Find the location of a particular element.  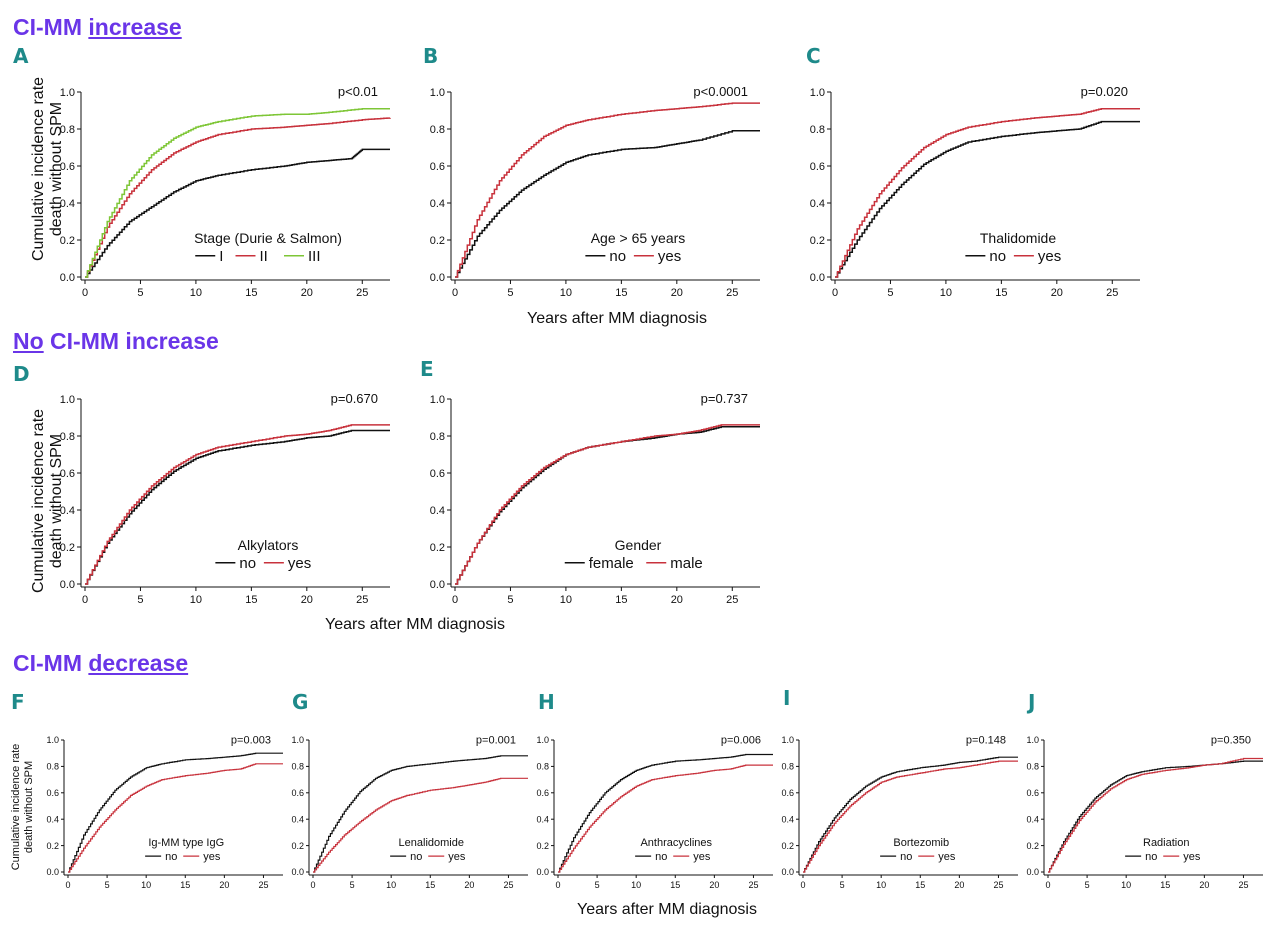

p-value-label: p<0.01 is located at coordinates (358, 91).